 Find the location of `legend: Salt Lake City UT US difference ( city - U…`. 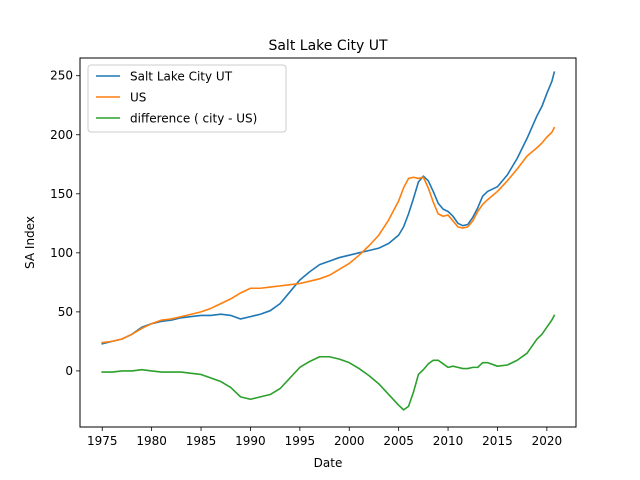

legend: Salt Lake City UT US difference ( city - U… is located at coordinates (187, 98).